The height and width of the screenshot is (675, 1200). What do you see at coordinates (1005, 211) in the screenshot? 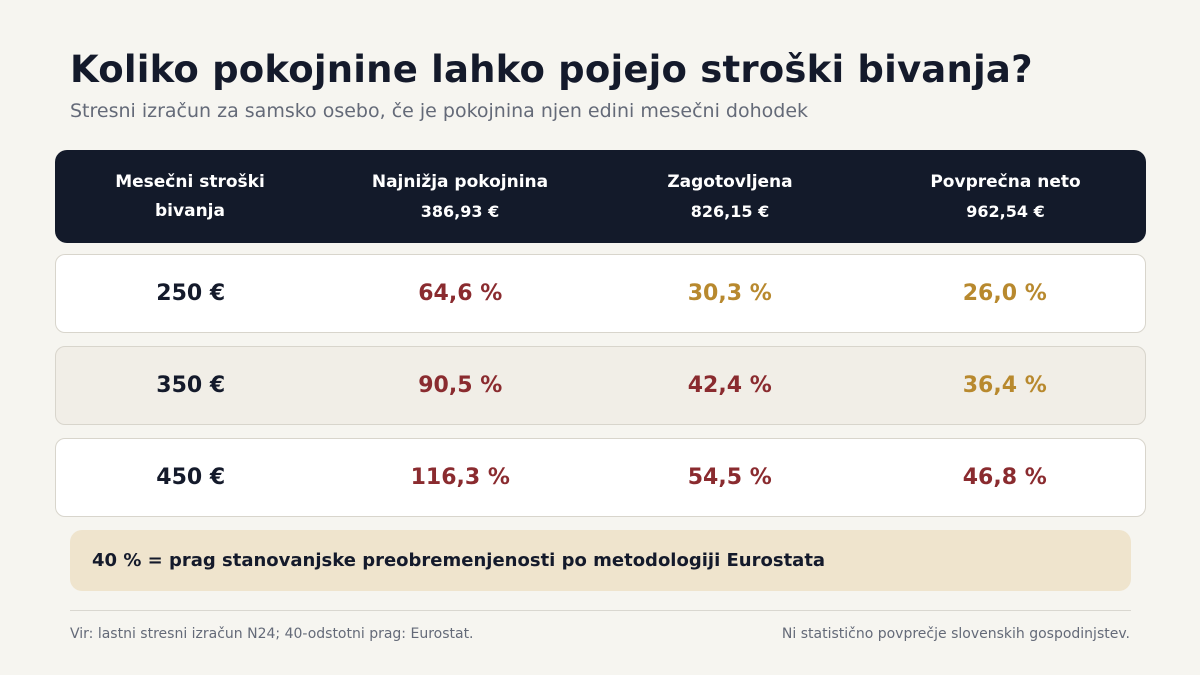
I see `header-average-net-pension-amount: 962,54 €` at bounding box center [1005, 211].